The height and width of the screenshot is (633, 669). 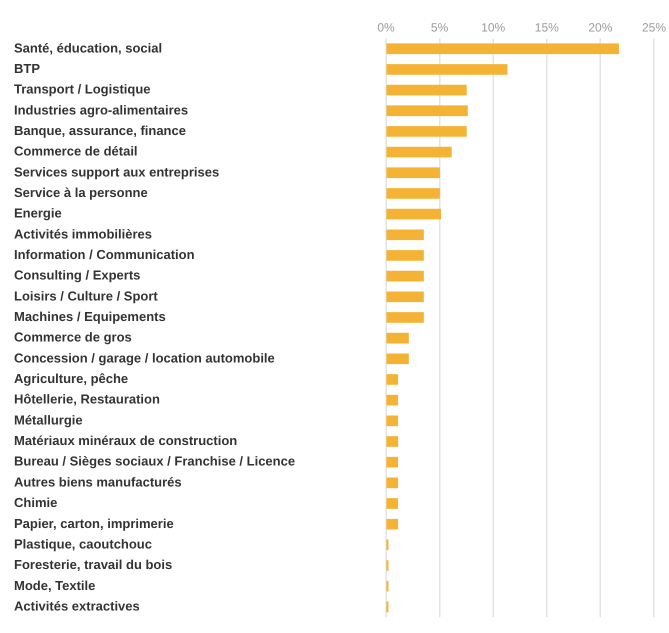 I want to click on y-tick-label: Transport / Logistique, so click(x=82, y=89).